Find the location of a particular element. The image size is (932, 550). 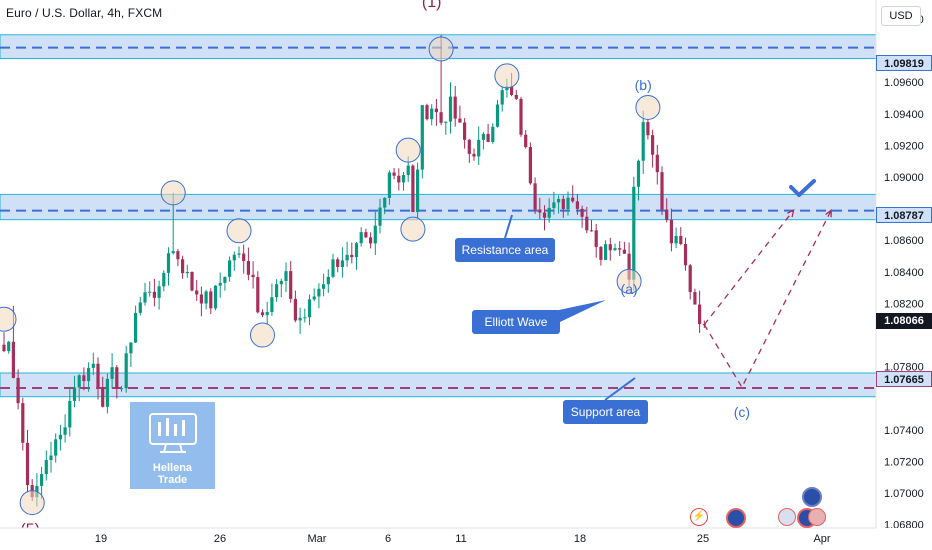

price-tag-resistance-top: 1.09819 is located at coordinates (904, 63).